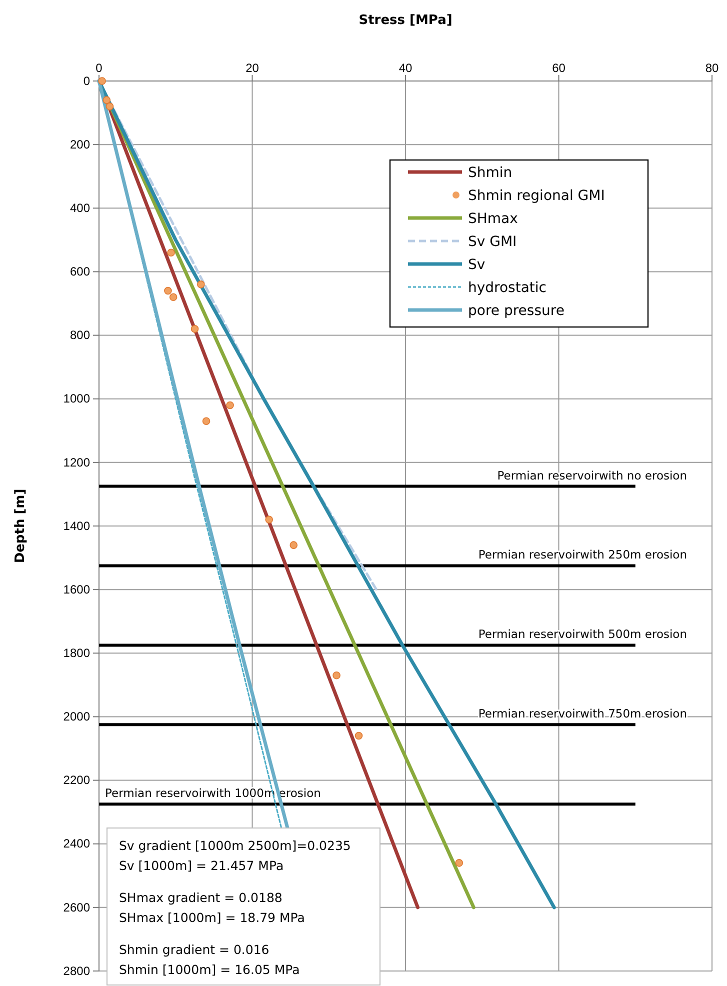  Describe the element at coordinates (76, 525) in the screenshot. I see `y-tick-label: 1400` at that location.